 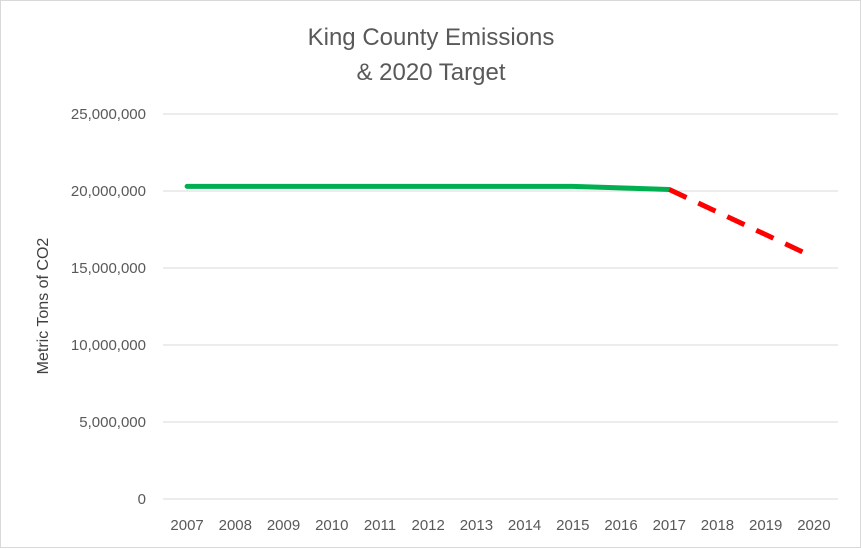 I want to click on x-tick-label: 2015, so click(x=572, y=525).